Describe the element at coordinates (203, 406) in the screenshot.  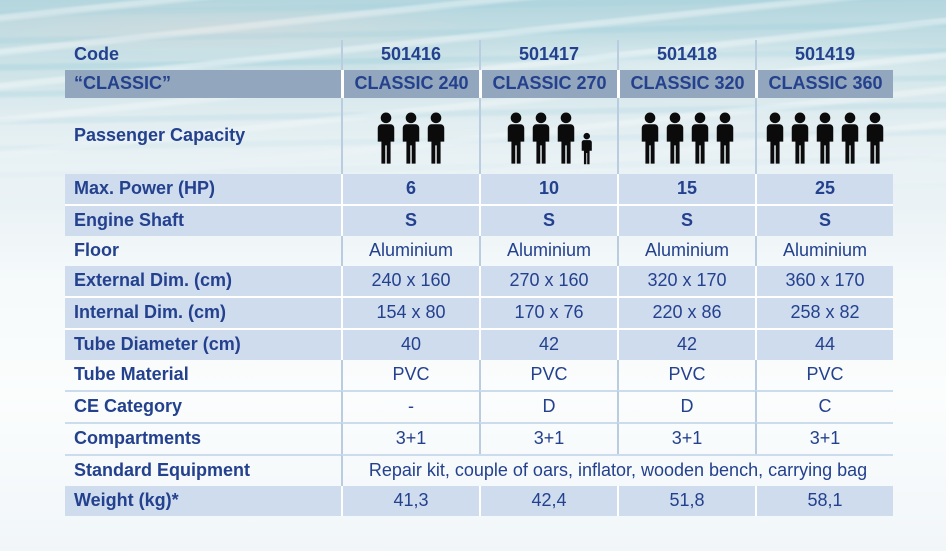
I see `row-label-ce-category: CE Category` at that location.